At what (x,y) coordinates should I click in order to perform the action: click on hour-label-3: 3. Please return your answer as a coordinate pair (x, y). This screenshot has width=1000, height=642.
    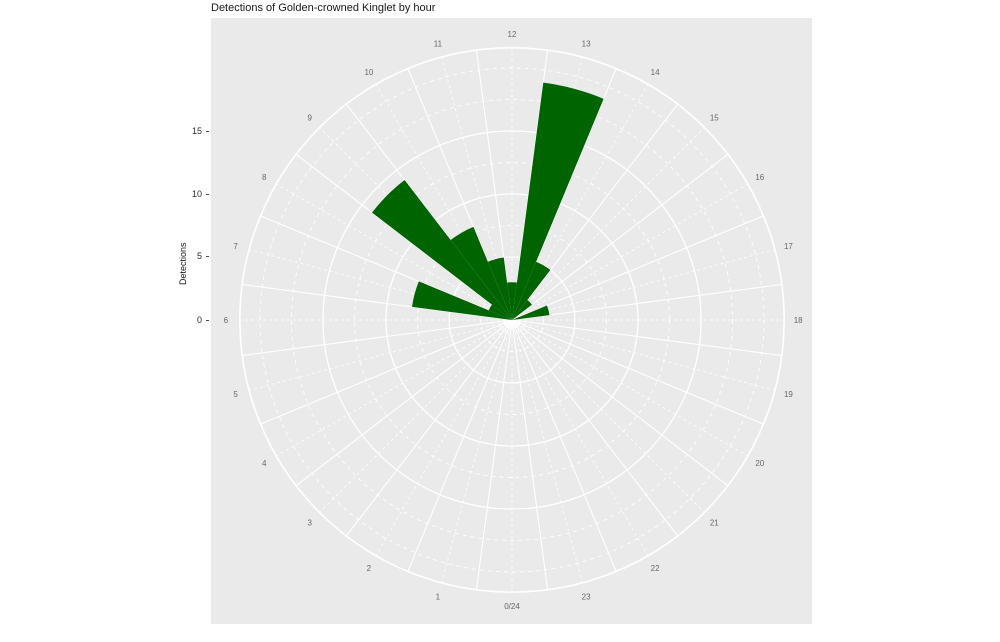
    Looking at the image, I should click on (309, 522).